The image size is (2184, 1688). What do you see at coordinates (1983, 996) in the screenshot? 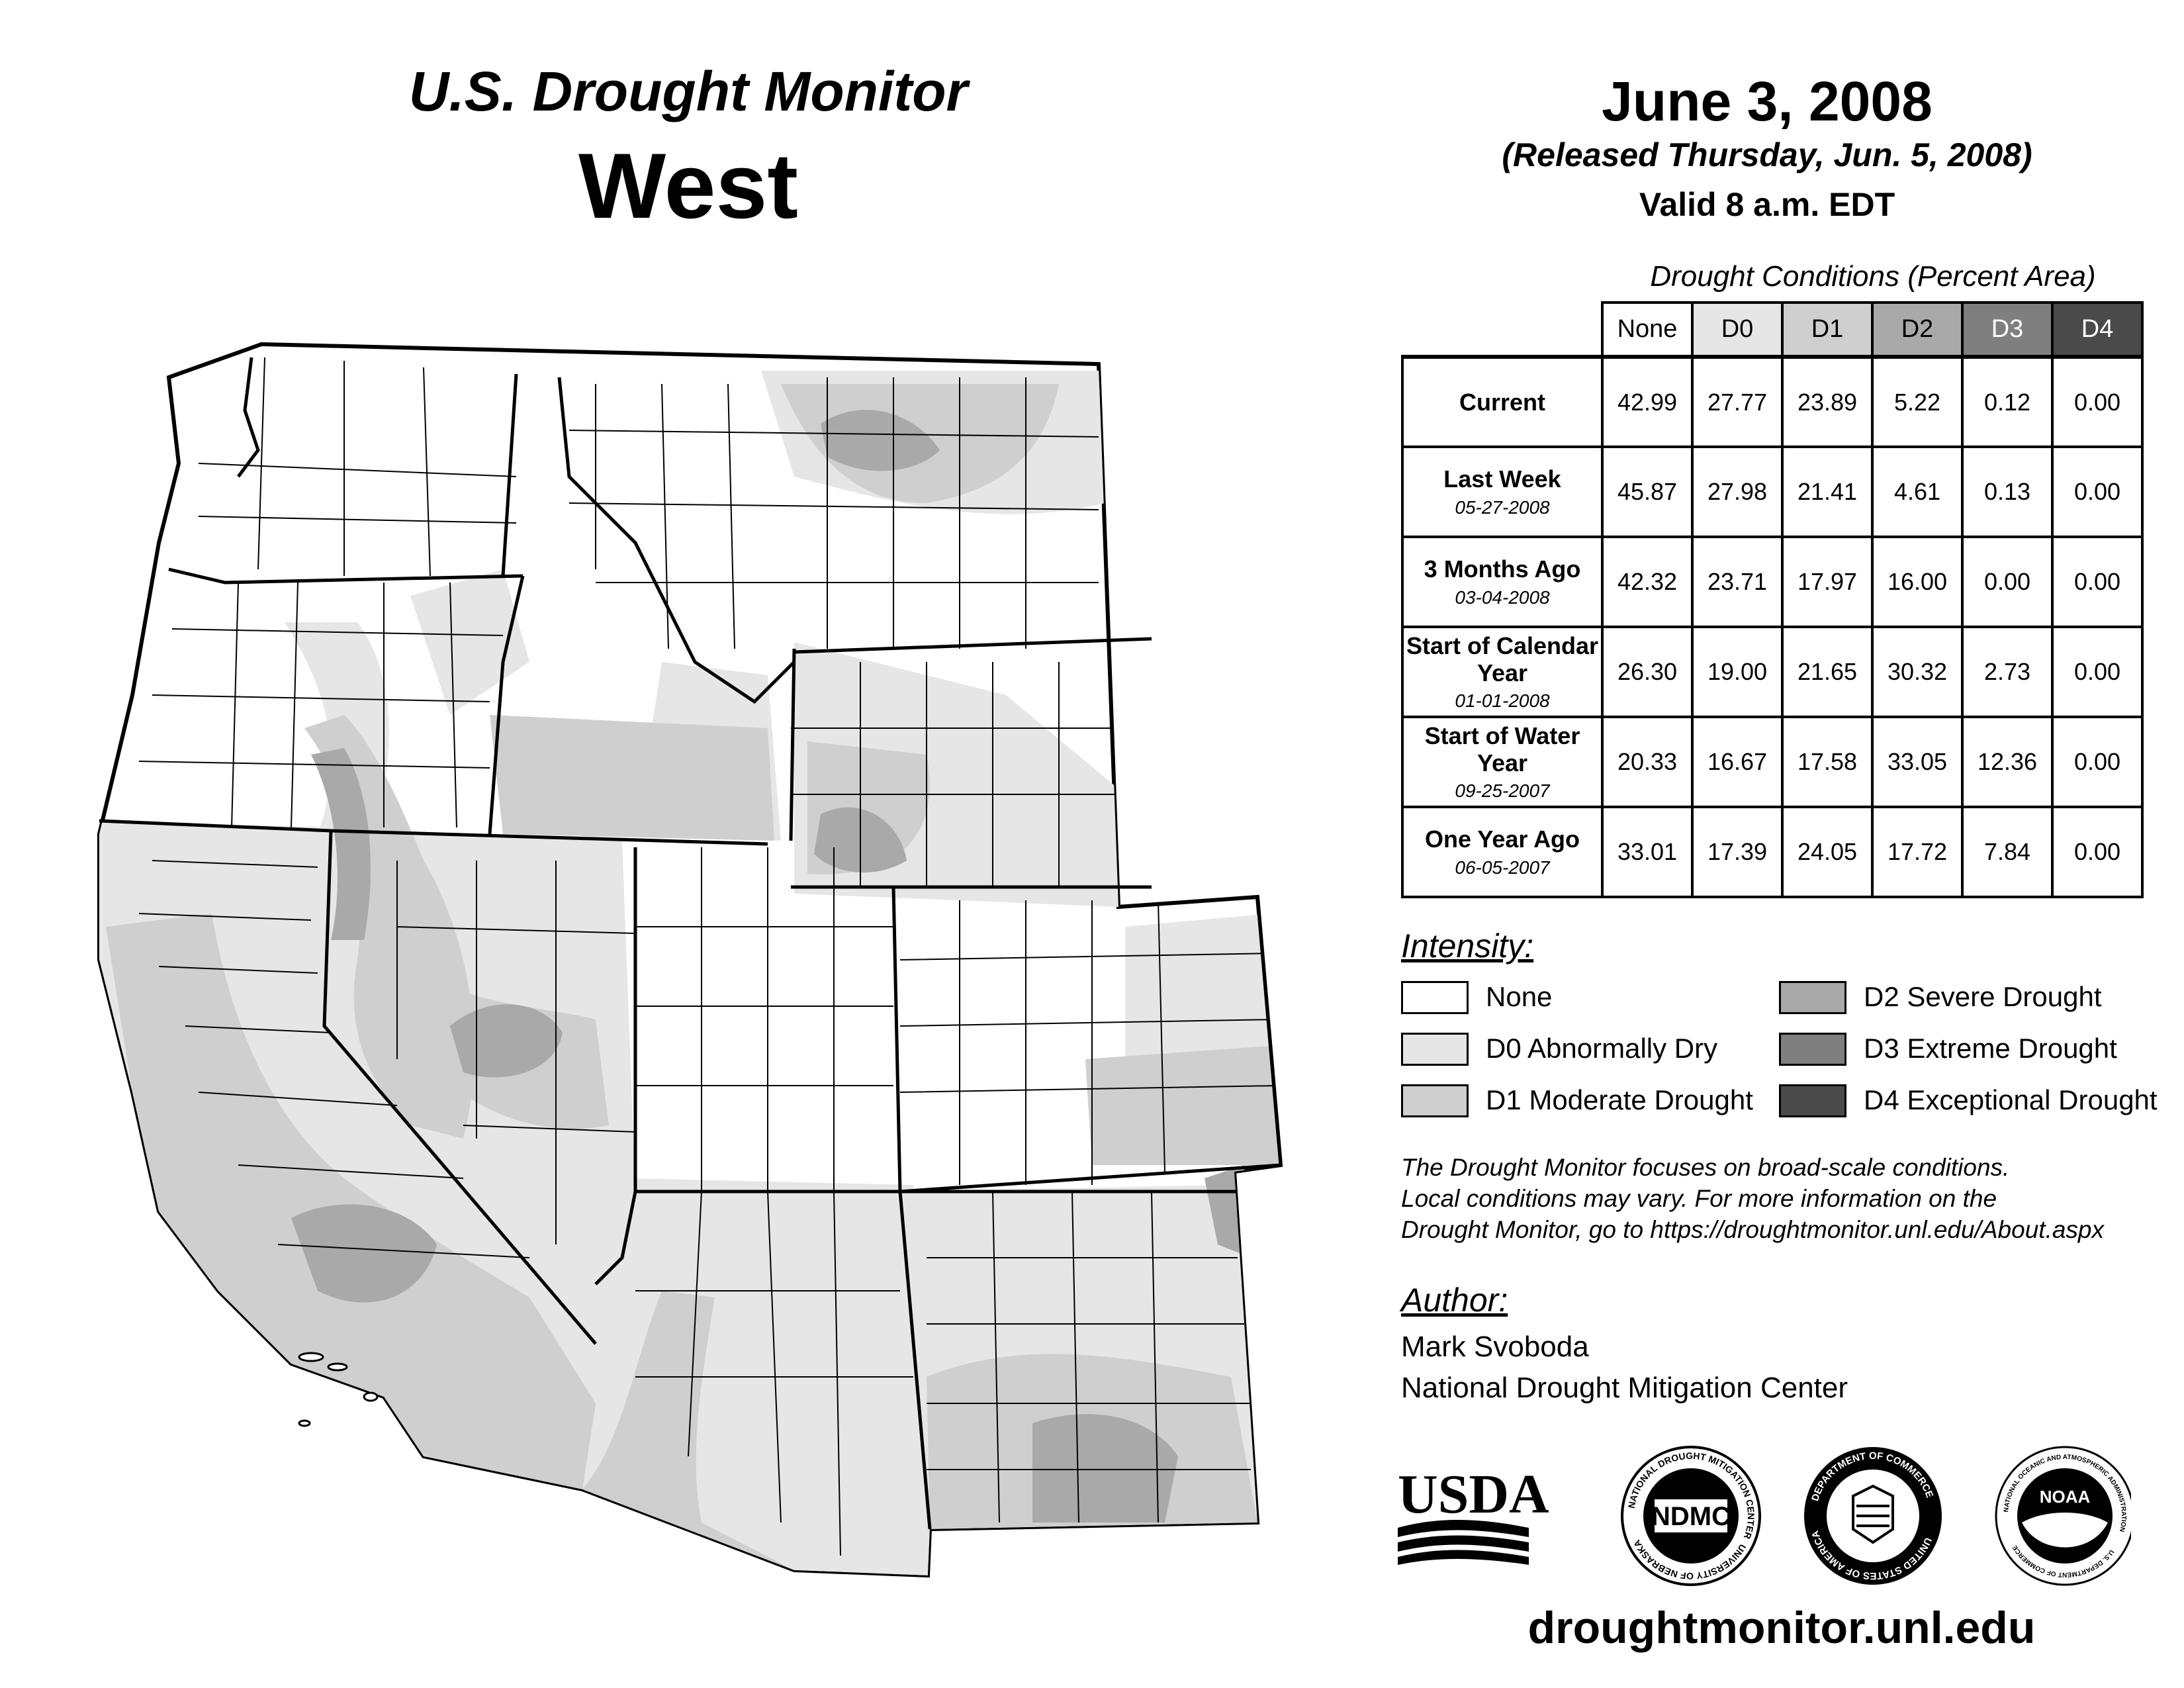
I see `legend-label: D2 Severe Drought` at bounding box center [1983, 996].